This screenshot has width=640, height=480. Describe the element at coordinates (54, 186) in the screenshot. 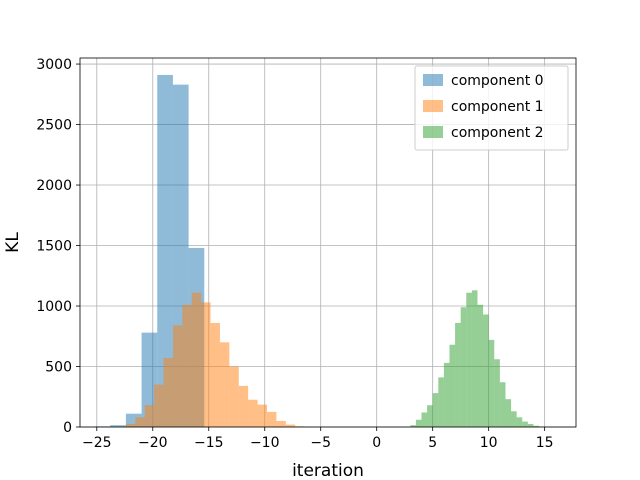

I see `y-tick-label-4: 2000` at that location.